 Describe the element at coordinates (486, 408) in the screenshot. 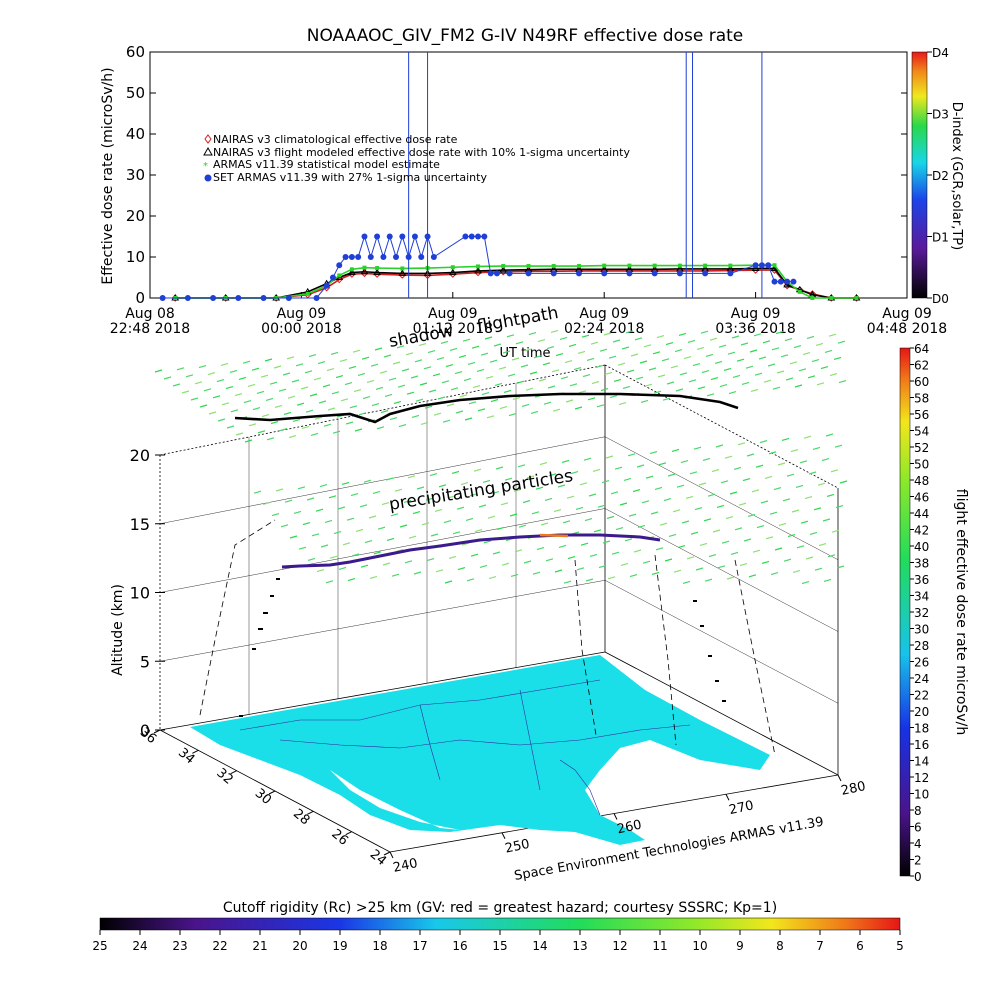

I see `shadow-flightpath` at that location.